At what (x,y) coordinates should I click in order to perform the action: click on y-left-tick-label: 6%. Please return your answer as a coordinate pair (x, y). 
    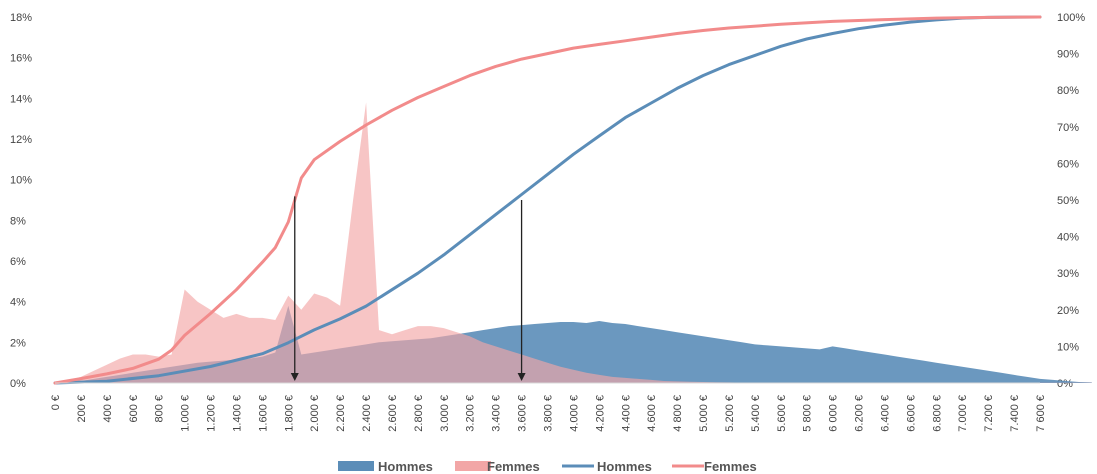
    Looking at the image, I should click on (18, 262).